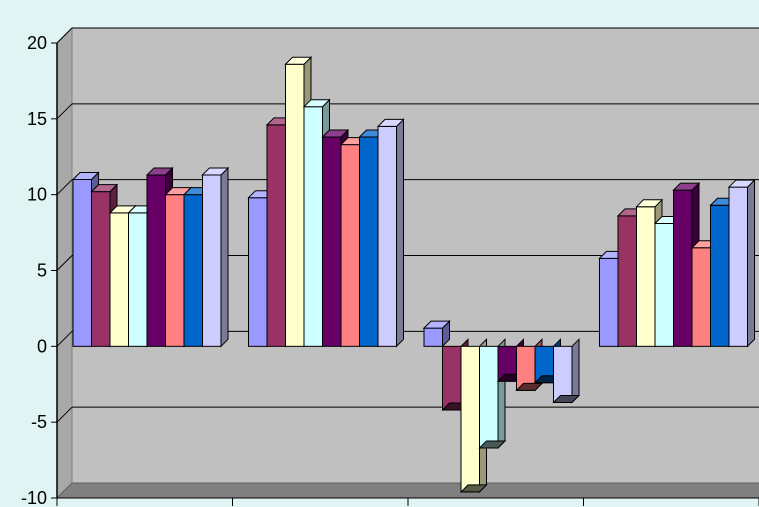  What do you see at coordinates (39, 422) in the screenshot?
I see `y-tick-label: -5` at bounding box center [39, 422].